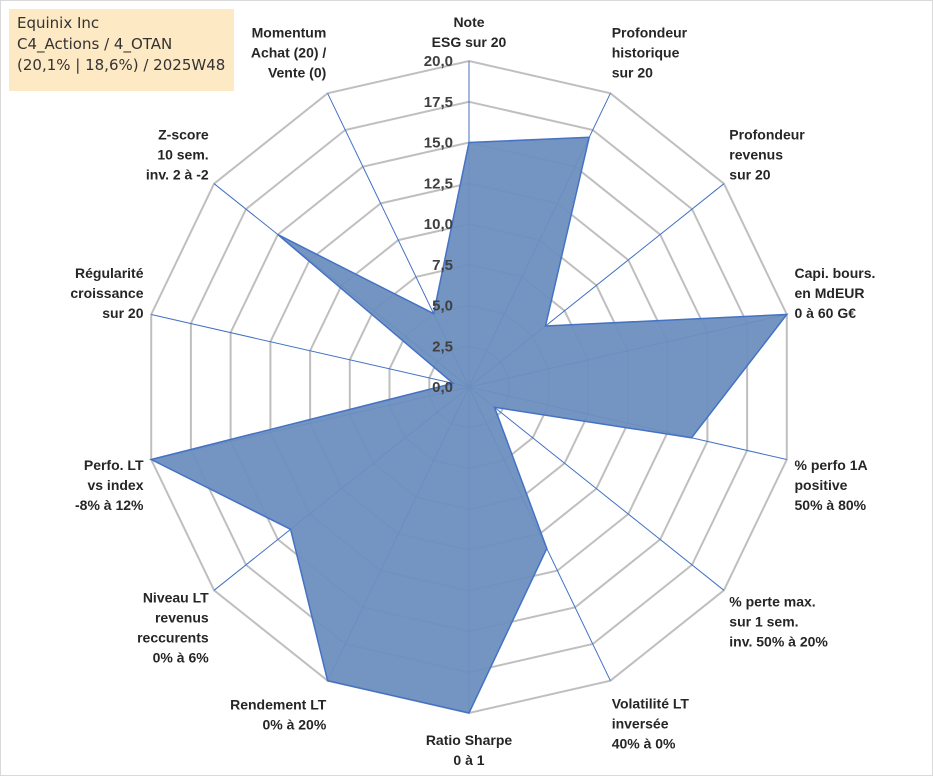  What do you see at coordinates (121, 65) in the screenshot?
I see `weights-week-label: (20,1% | 18,6%) / 2025W48` at bounding box center [121, 65].